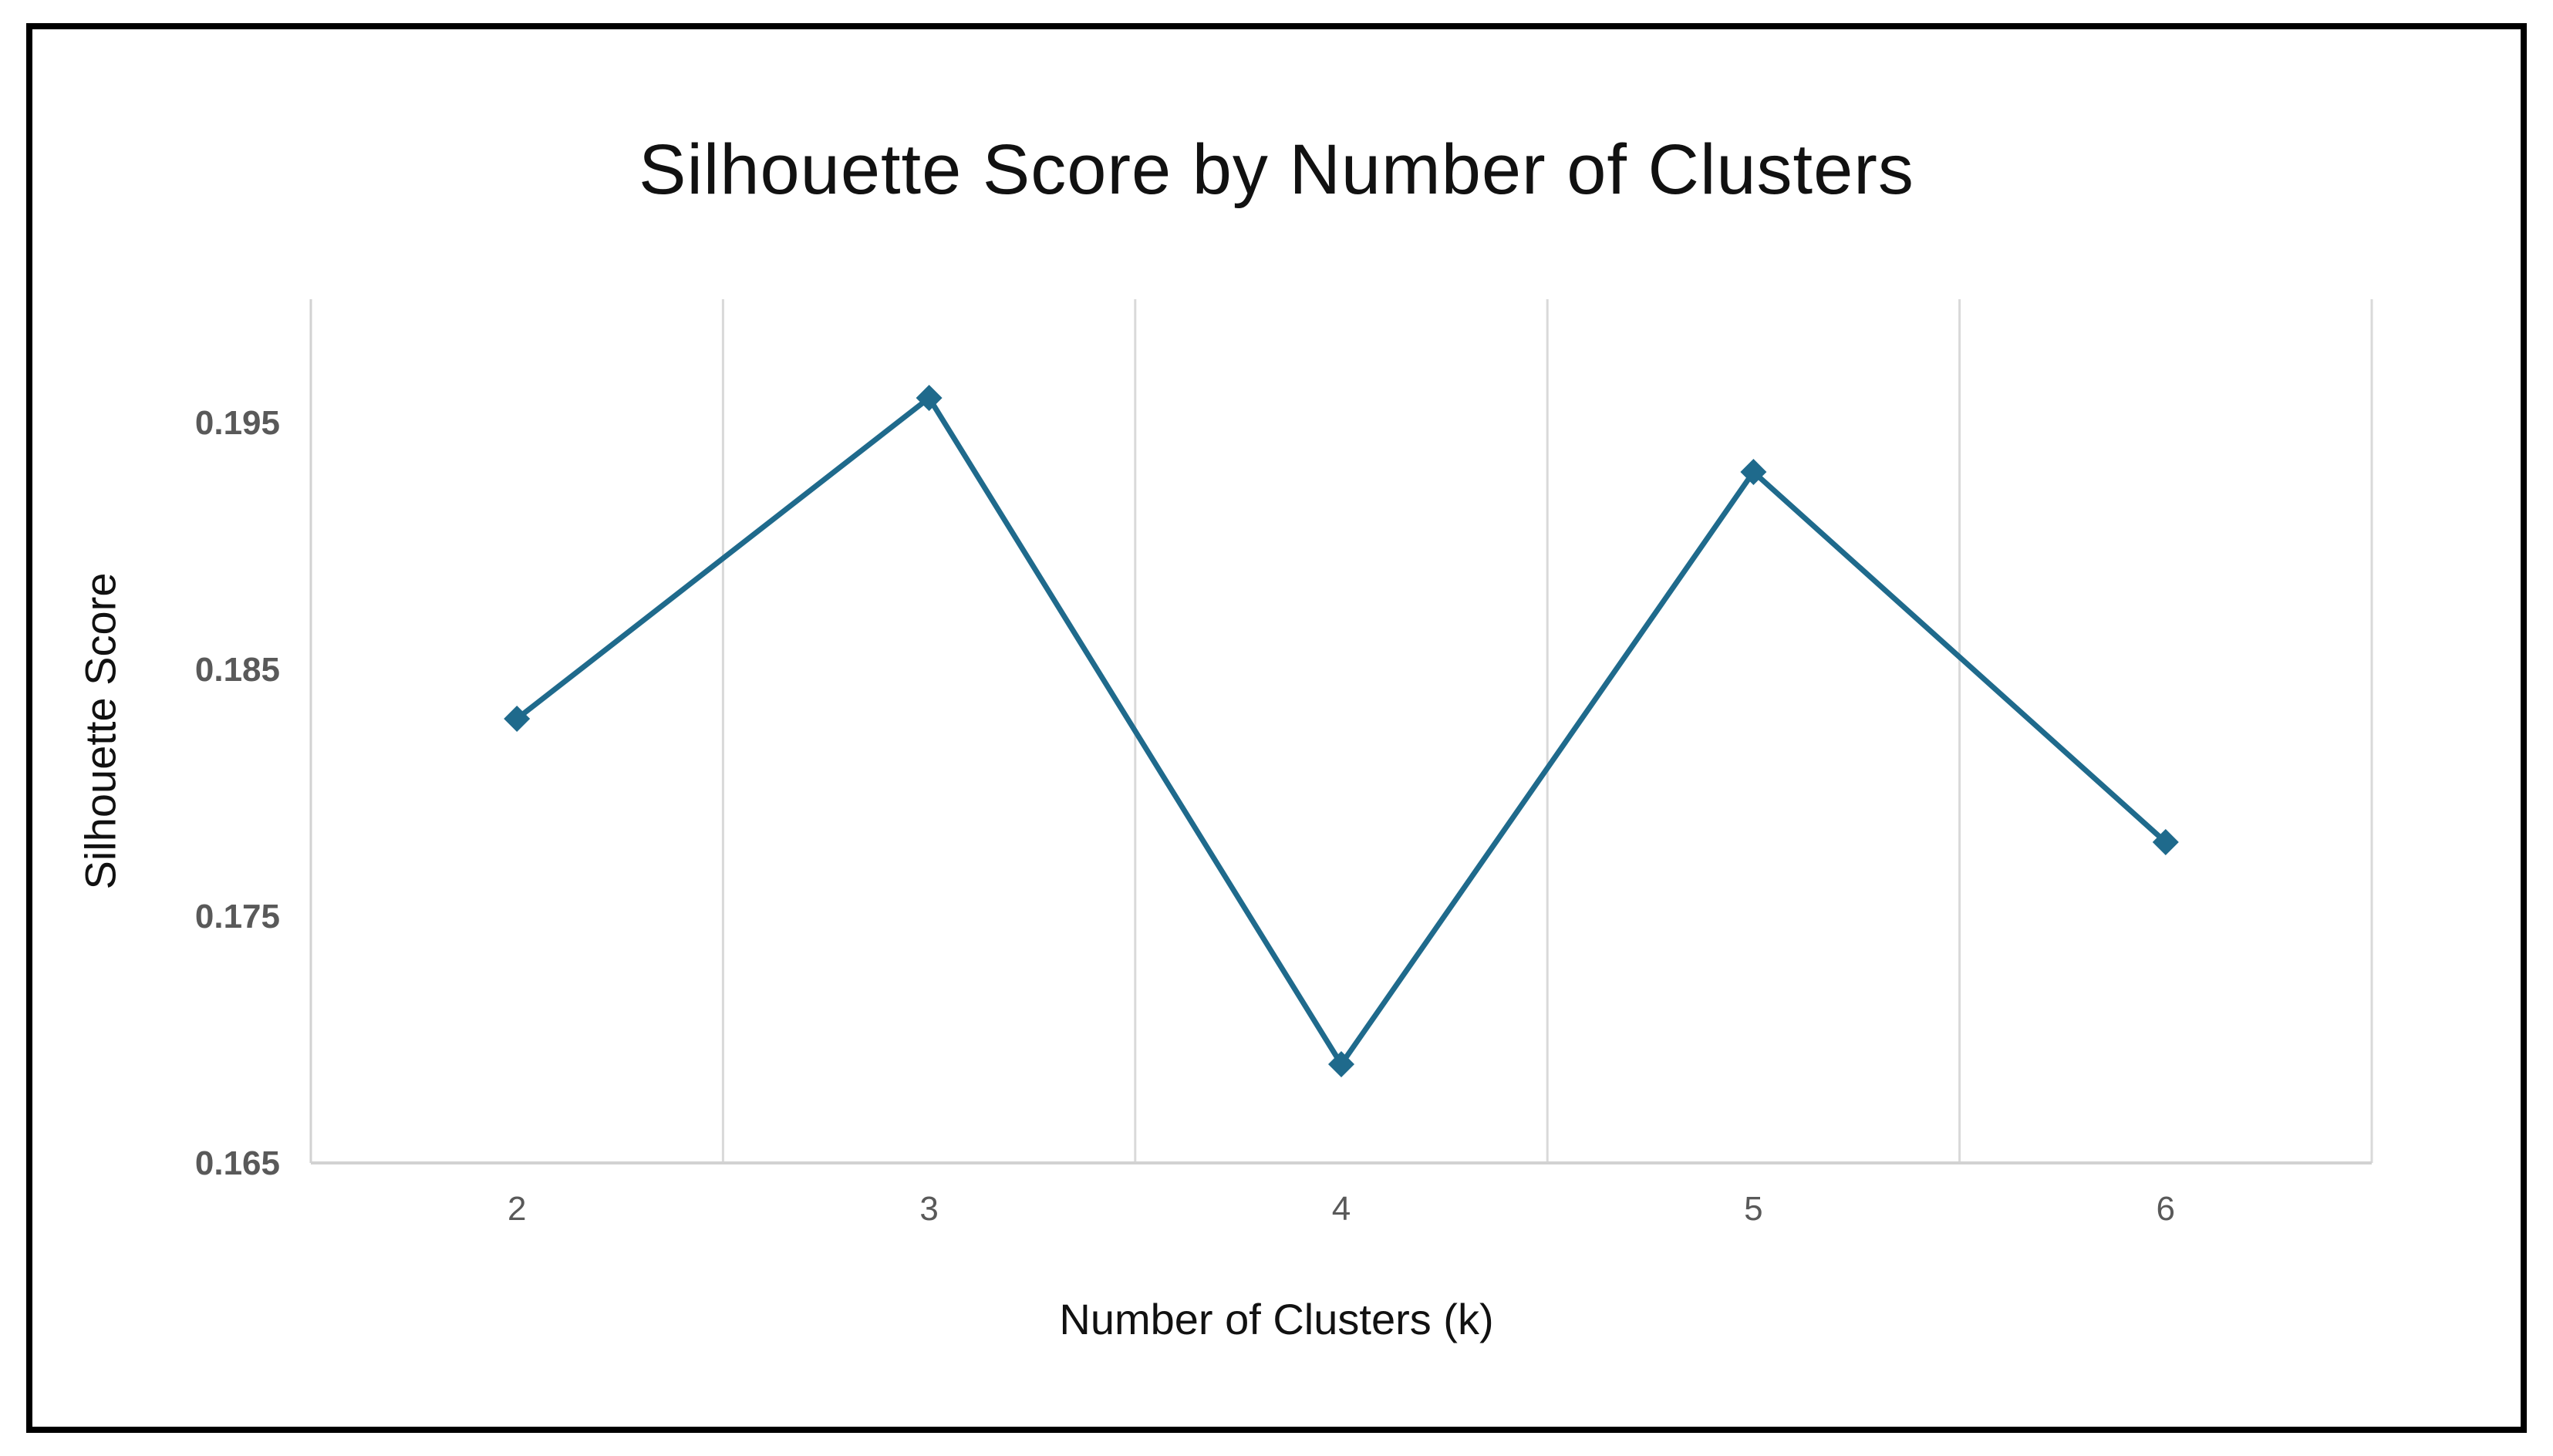  I want to click on chart-title: Silhouette Score by Number of Clusters, so click(1276, 169).